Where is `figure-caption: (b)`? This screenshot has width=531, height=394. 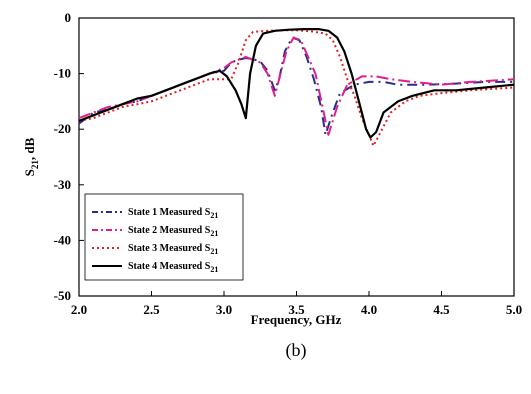
figure-caption: (b) is located at coordinates (296, 350).